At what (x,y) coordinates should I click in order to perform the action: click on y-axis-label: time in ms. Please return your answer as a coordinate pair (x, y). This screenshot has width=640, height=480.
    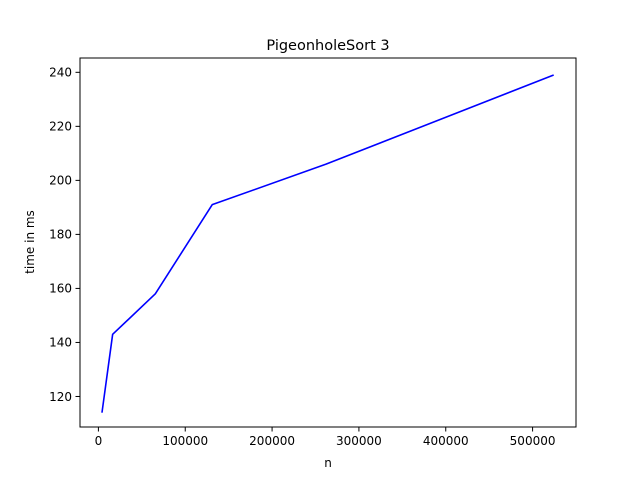
    Looking at the image, I should click on (30, 242).